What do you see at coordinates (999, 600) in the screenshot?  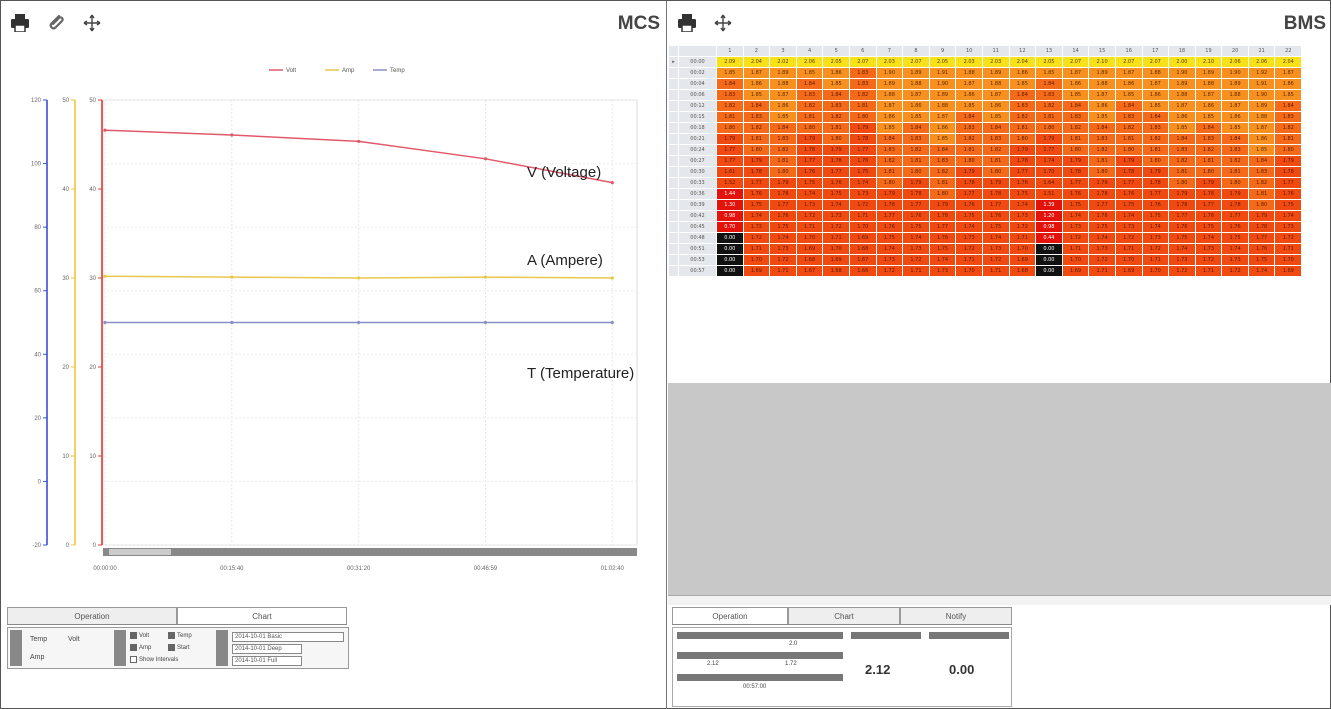 I see `bms-horizontal-scrollbar` at bounding box center [999, 600].